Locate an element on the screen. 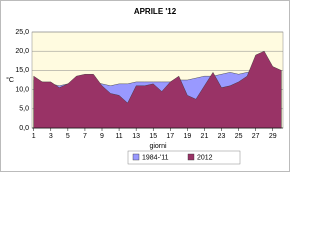 Image resolution: width=320 pixels, height=240 pixels. x-tick-label: 21 is located at coordinates (205, 136).